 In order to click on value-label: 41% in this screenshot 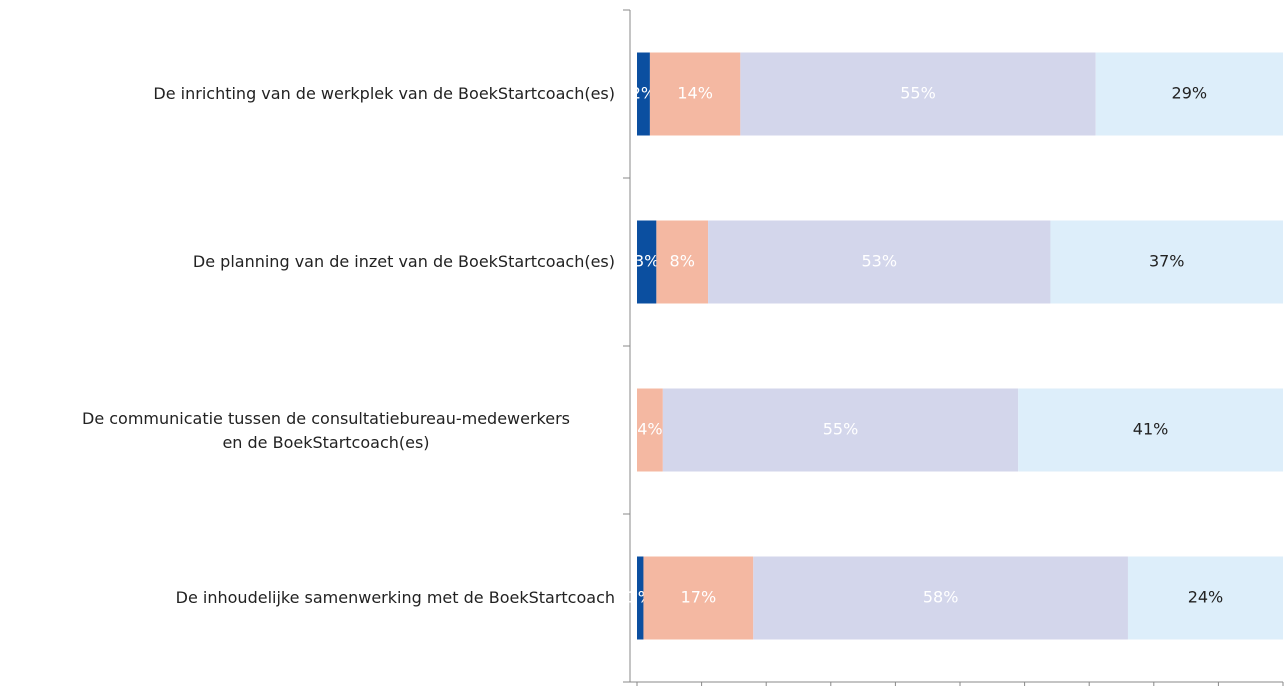, I will do `click(1151, 429)`.